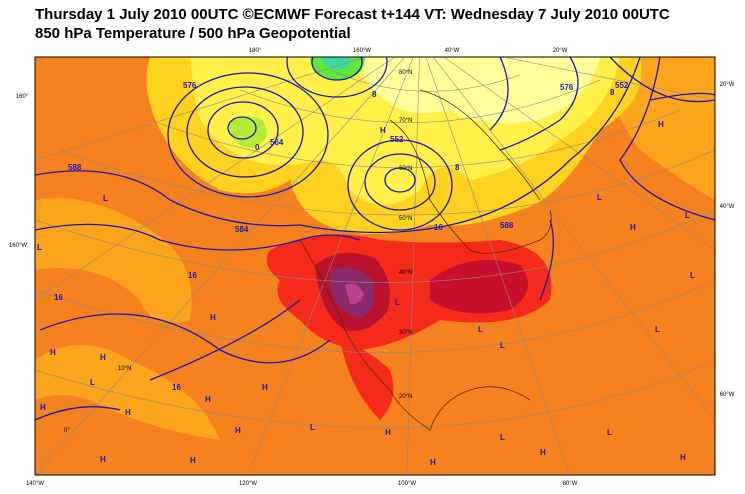 This screenshot has height=494, width=745. Describe the element at coordinates (35, 484) in the screenshot. I see `edge-label: 140°W` at that location.